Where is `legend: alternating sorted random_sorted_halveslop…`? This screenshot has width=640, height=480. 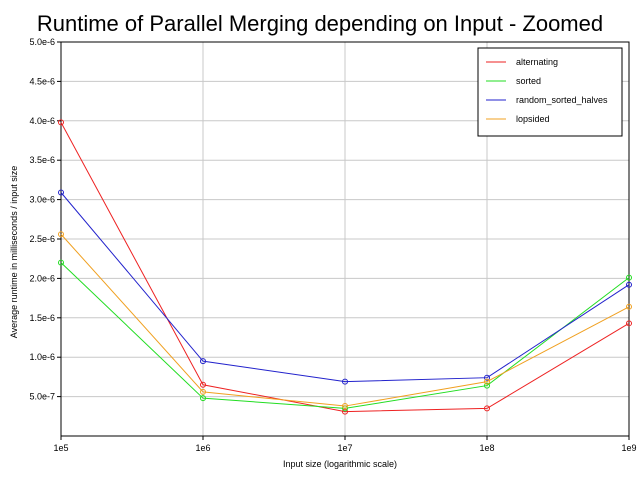
legend: alternating sorted random_sorted_halveslop… is located at coordinates (550, 92).